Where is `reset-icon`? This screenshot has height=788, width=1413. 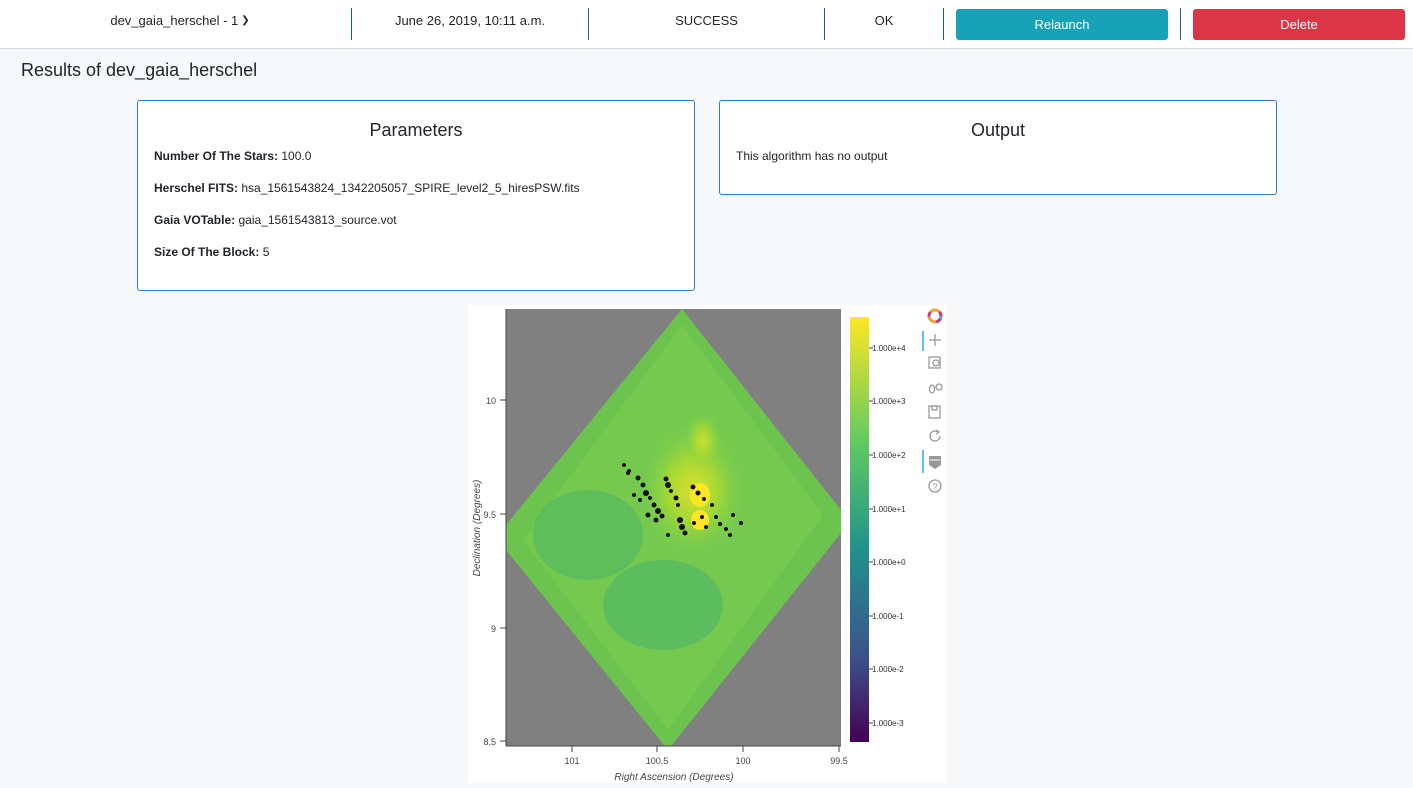 reset-icon is located at coordinates (935, 435).